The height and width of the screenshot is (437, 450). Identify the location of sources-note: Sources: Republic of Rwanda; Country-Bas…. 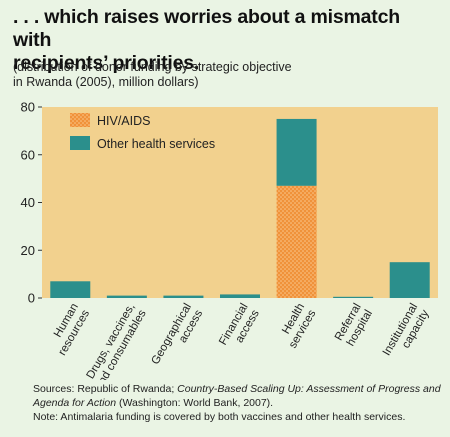
(239, 403).